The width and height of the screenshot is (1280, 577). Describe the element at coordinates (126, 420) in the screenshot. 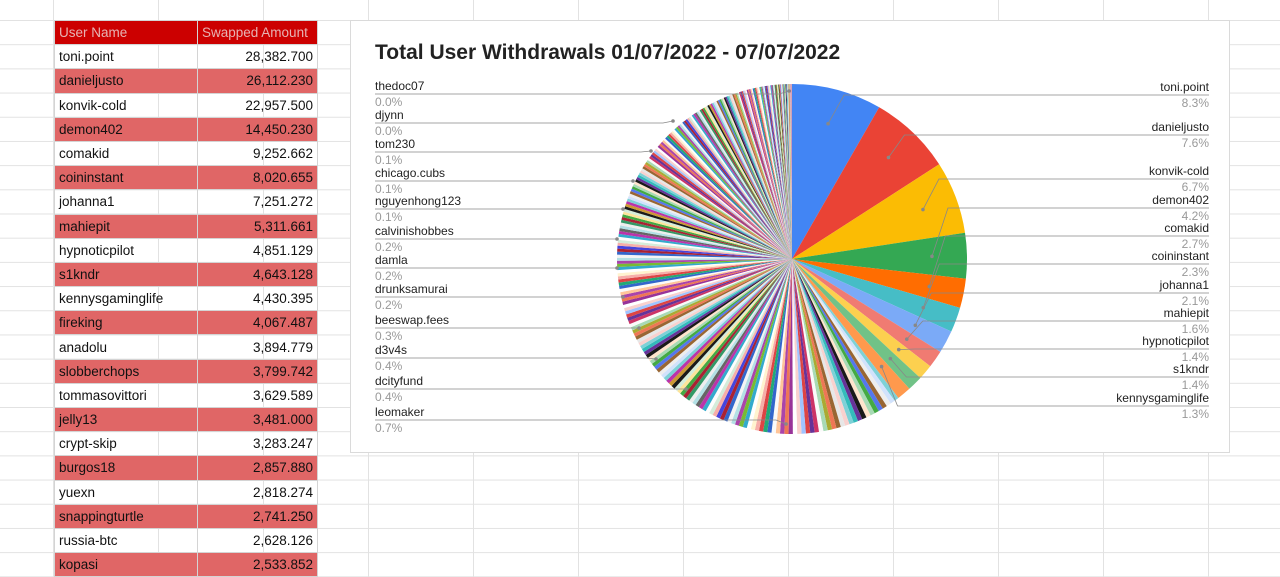

I see `cell-user-name: jelly13` at that location.